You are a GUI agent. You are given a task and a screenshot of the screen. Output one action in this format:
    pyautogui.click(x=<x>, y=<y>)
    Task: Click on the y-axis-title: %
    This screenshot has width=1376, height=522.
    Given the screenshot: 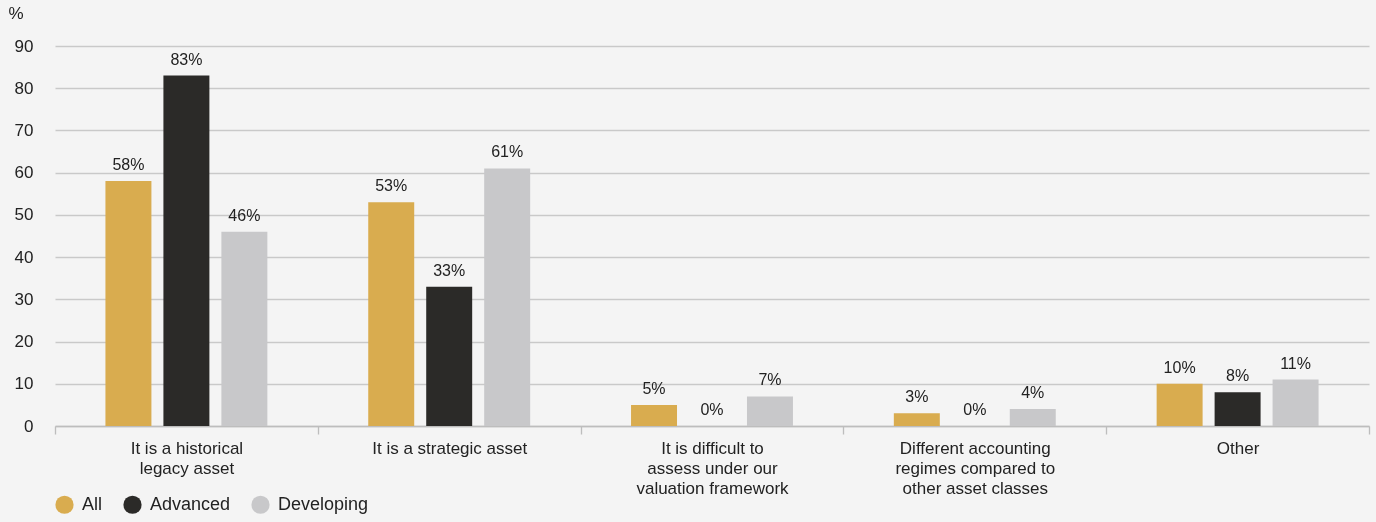 What is the action you would take?
    pyautogui.click(x=16, y=13)
    